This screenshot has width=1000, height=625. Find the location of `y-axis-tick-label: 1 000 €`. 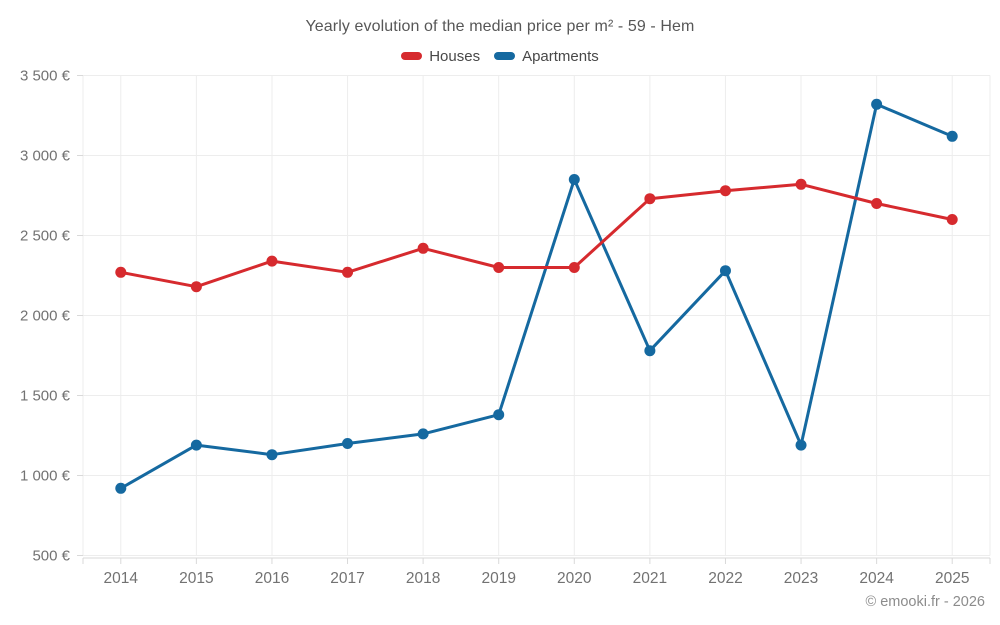

y-axis-tick-label: 1 000 € is located at coordinates (45, 476).